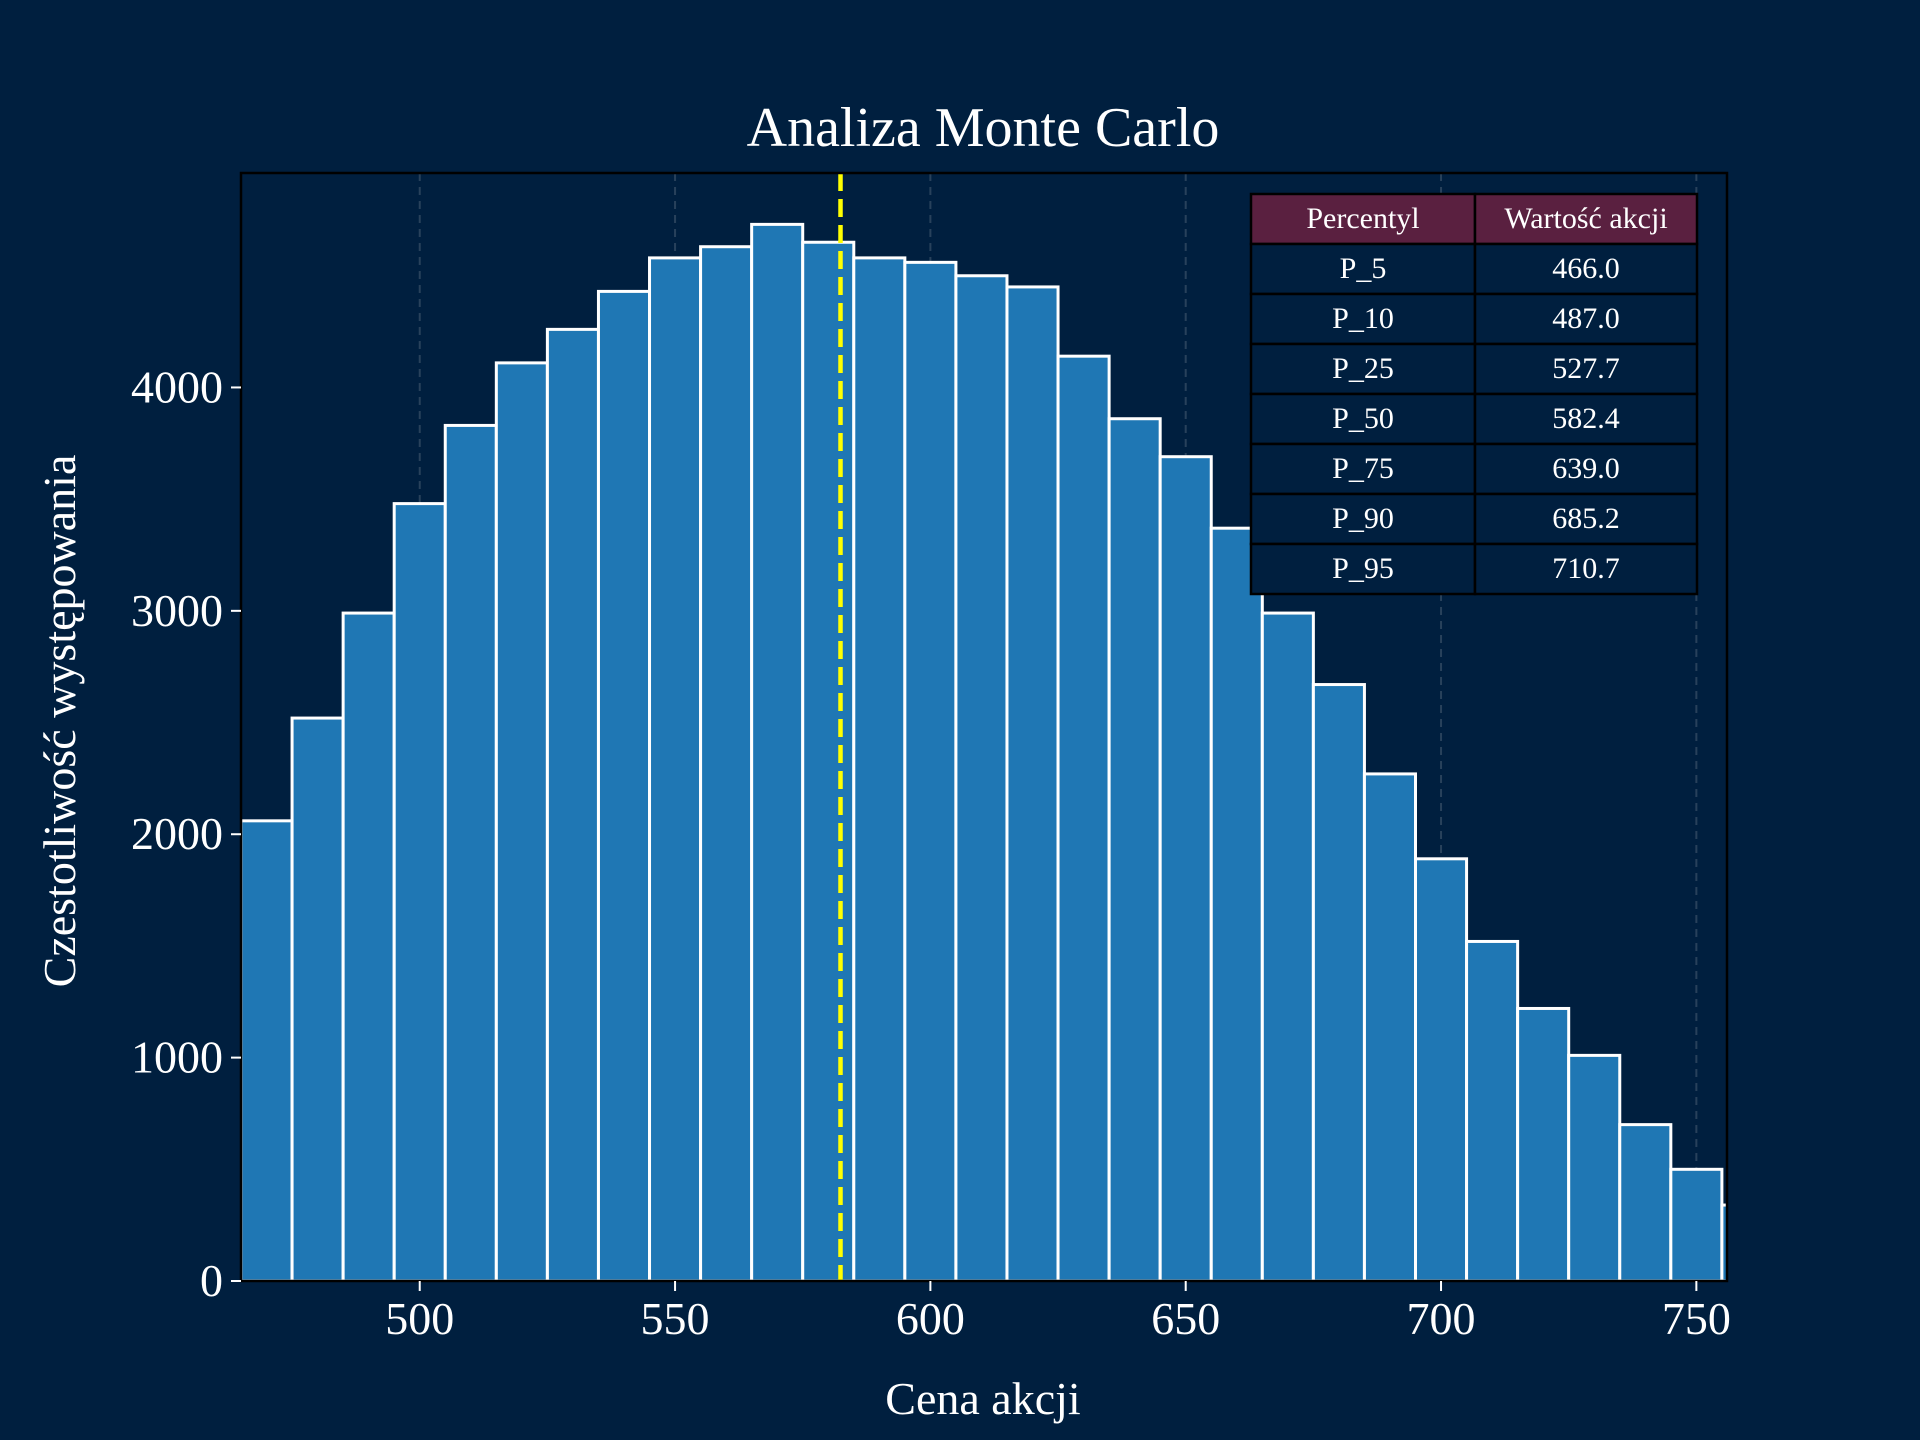 This screenshot has width=1920, height=1440. I want to click on table-header-text: Wartość akcji, so click(1585, 218).